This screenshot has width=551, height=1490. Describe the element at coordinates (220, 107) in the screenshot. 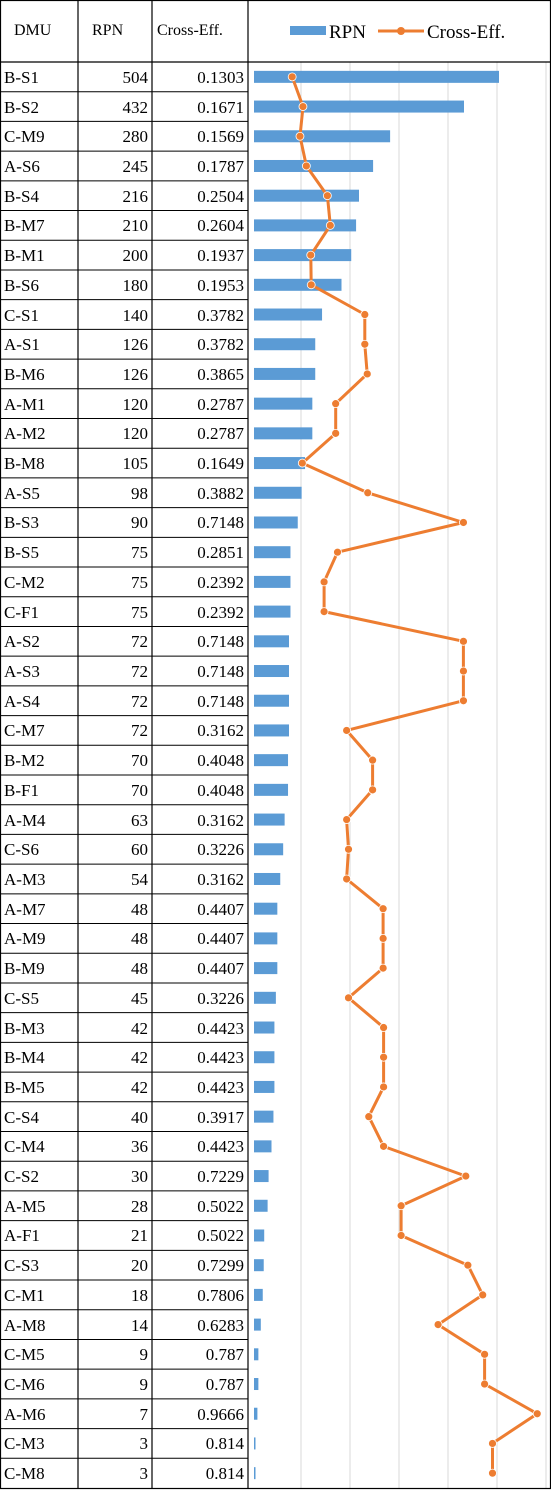

I see `cross-eff-cell: 0.1671` at that location.